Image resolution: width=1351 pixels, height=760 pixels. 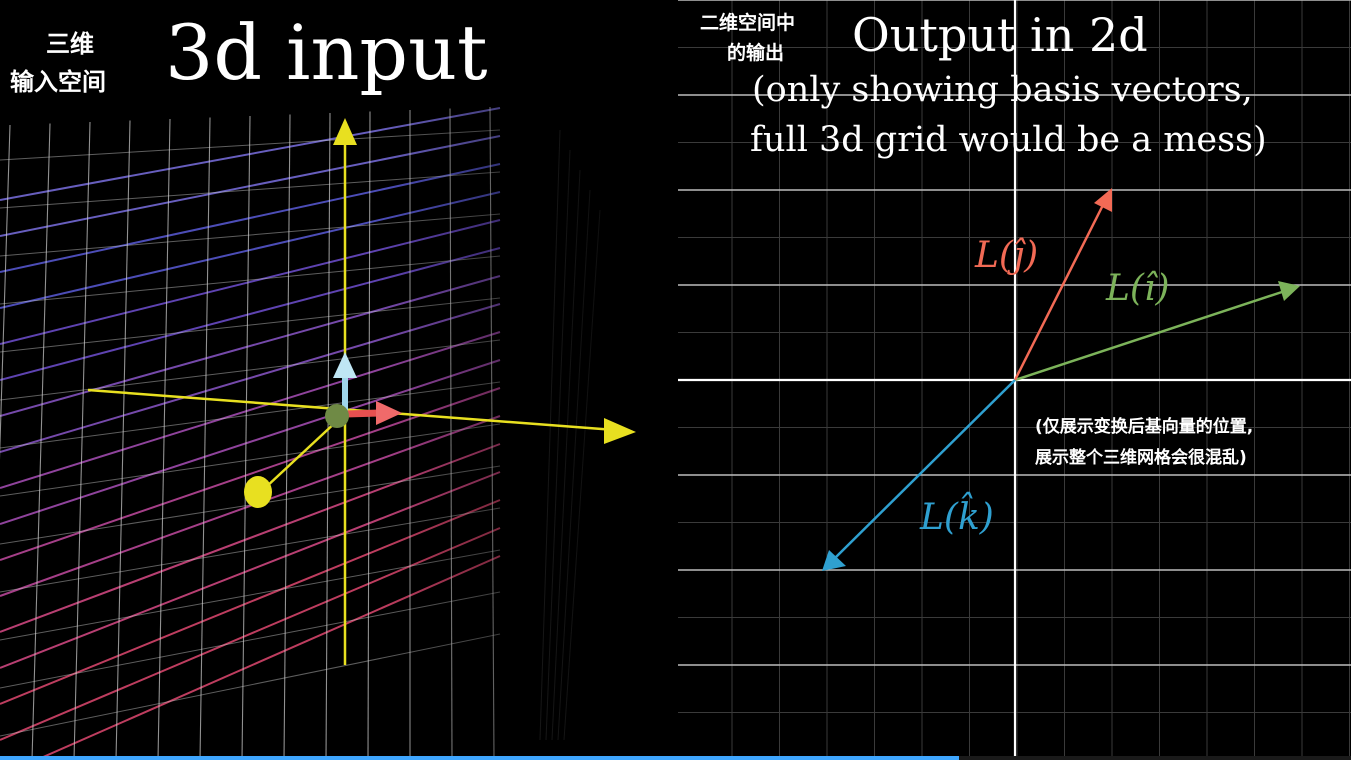 What do you see at coordinates (1008, 140) in the screenshot?
I see `right-subtitle-line2: full 3d grid would be a mess)` at bounding box center [1008, 140].